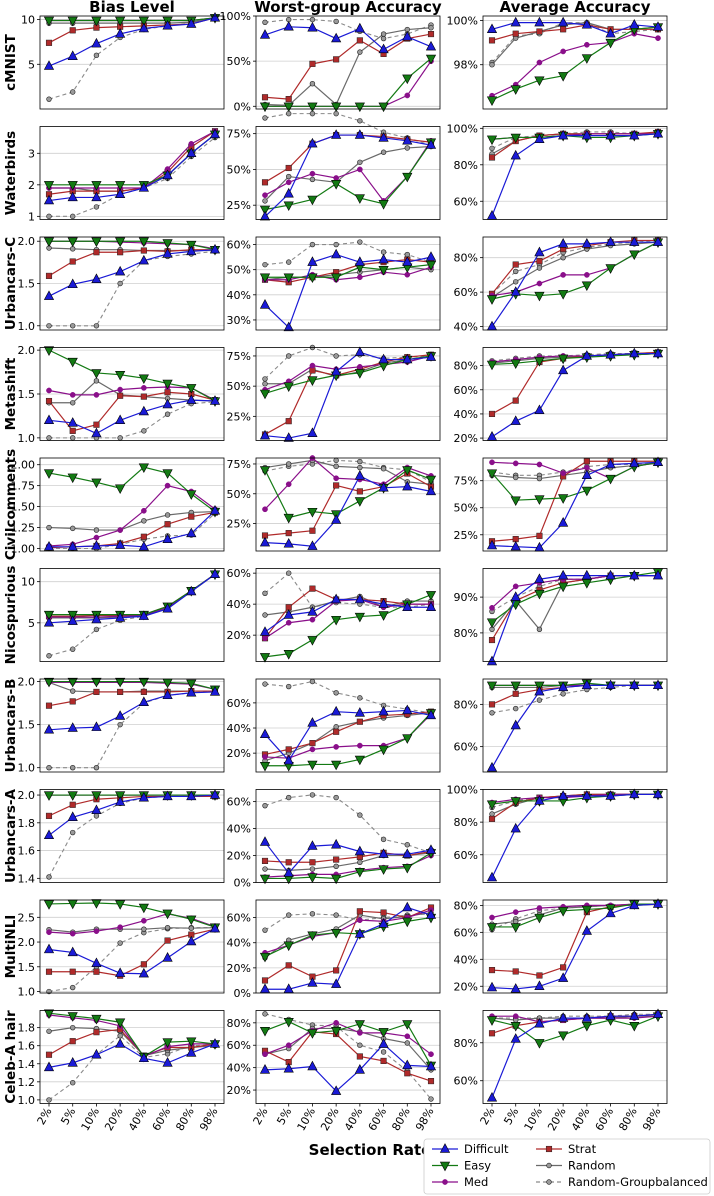 The image size is (714, 1196). I want to click on column-title-worst-group-accuracy: Worst-group Accuracy, so click(348, 8).